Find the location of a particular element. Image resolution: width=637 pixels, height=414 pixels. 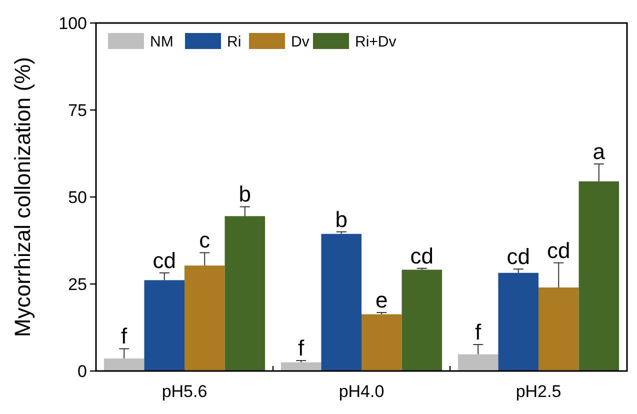

legend-label: NM is located at coordinates (162, 41).